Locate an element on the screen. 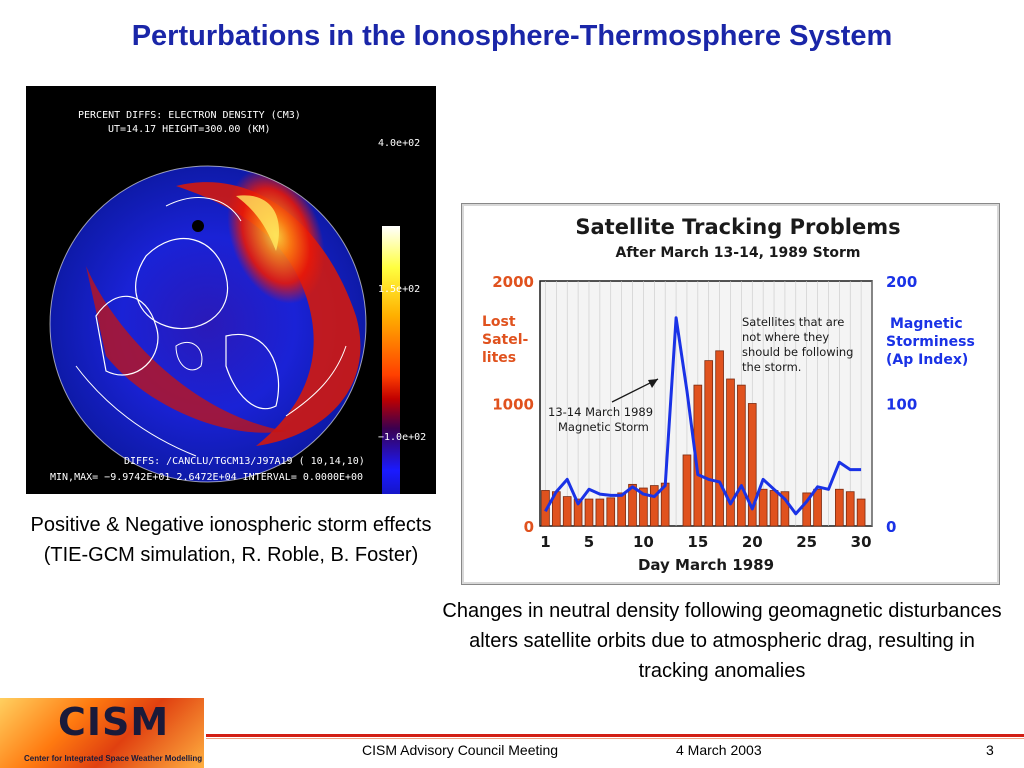 The width and height of the screenshot is (1024, 768). y-tick-label-right: 200 is located at coordinates (901, 282).